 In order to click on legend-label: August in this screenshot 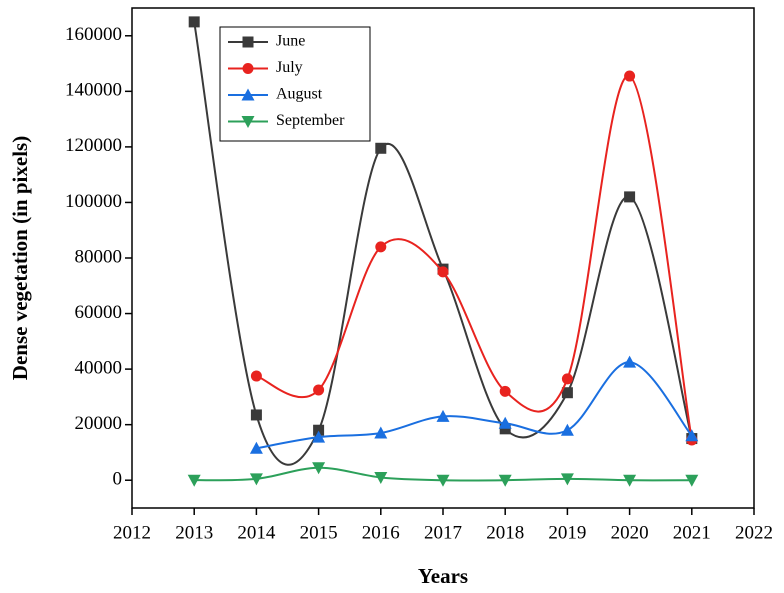, I will do `click(299, 94)`.